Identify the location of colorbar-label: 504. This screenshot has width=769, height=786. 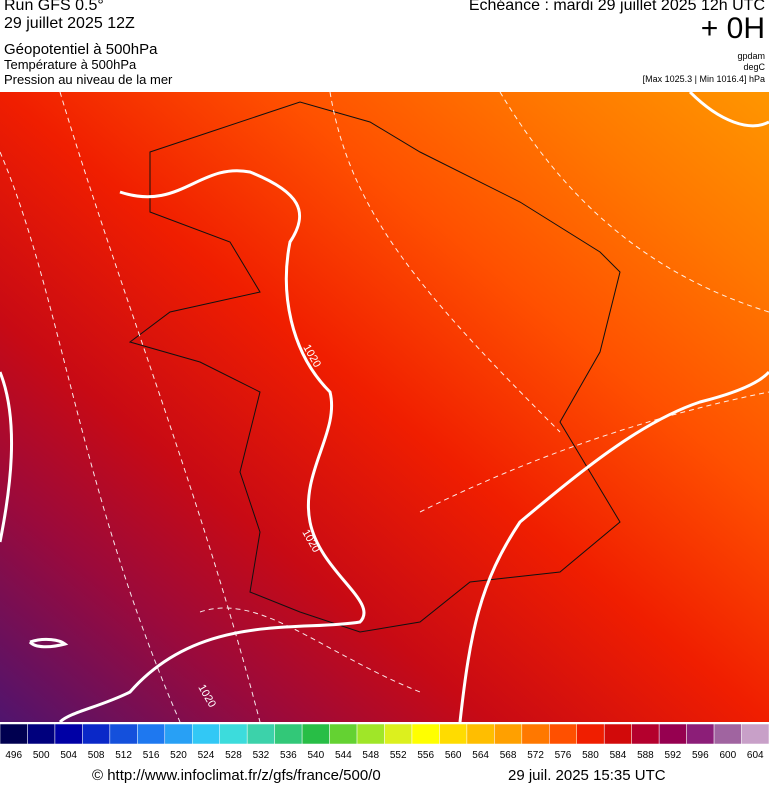
(68, 755).